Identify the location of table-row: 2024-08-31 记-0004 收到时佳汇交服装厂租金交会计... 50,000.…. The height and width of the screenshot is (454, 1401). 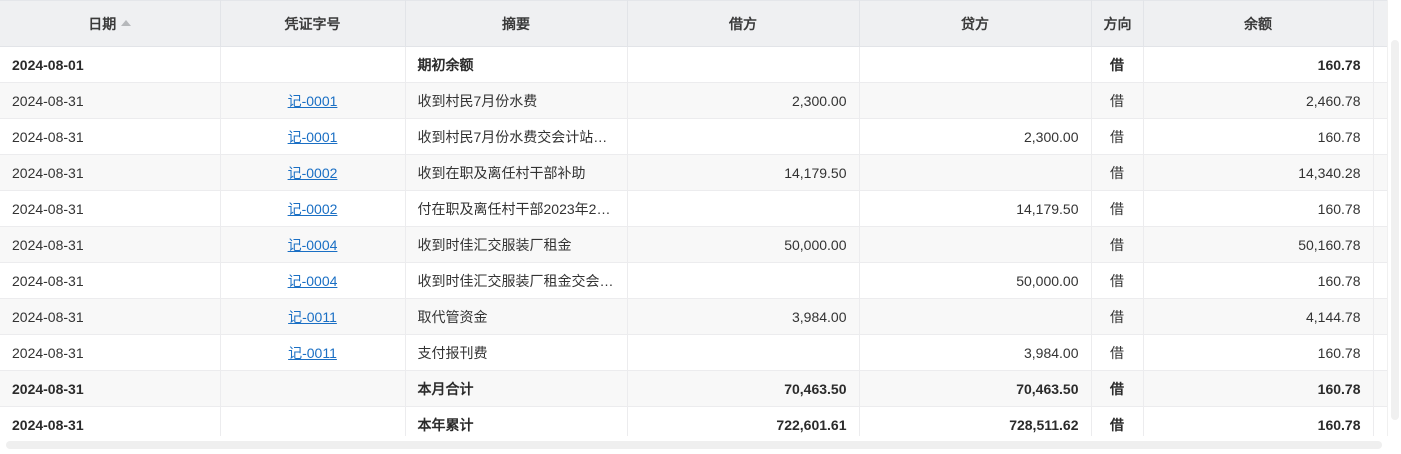
(693, 280).